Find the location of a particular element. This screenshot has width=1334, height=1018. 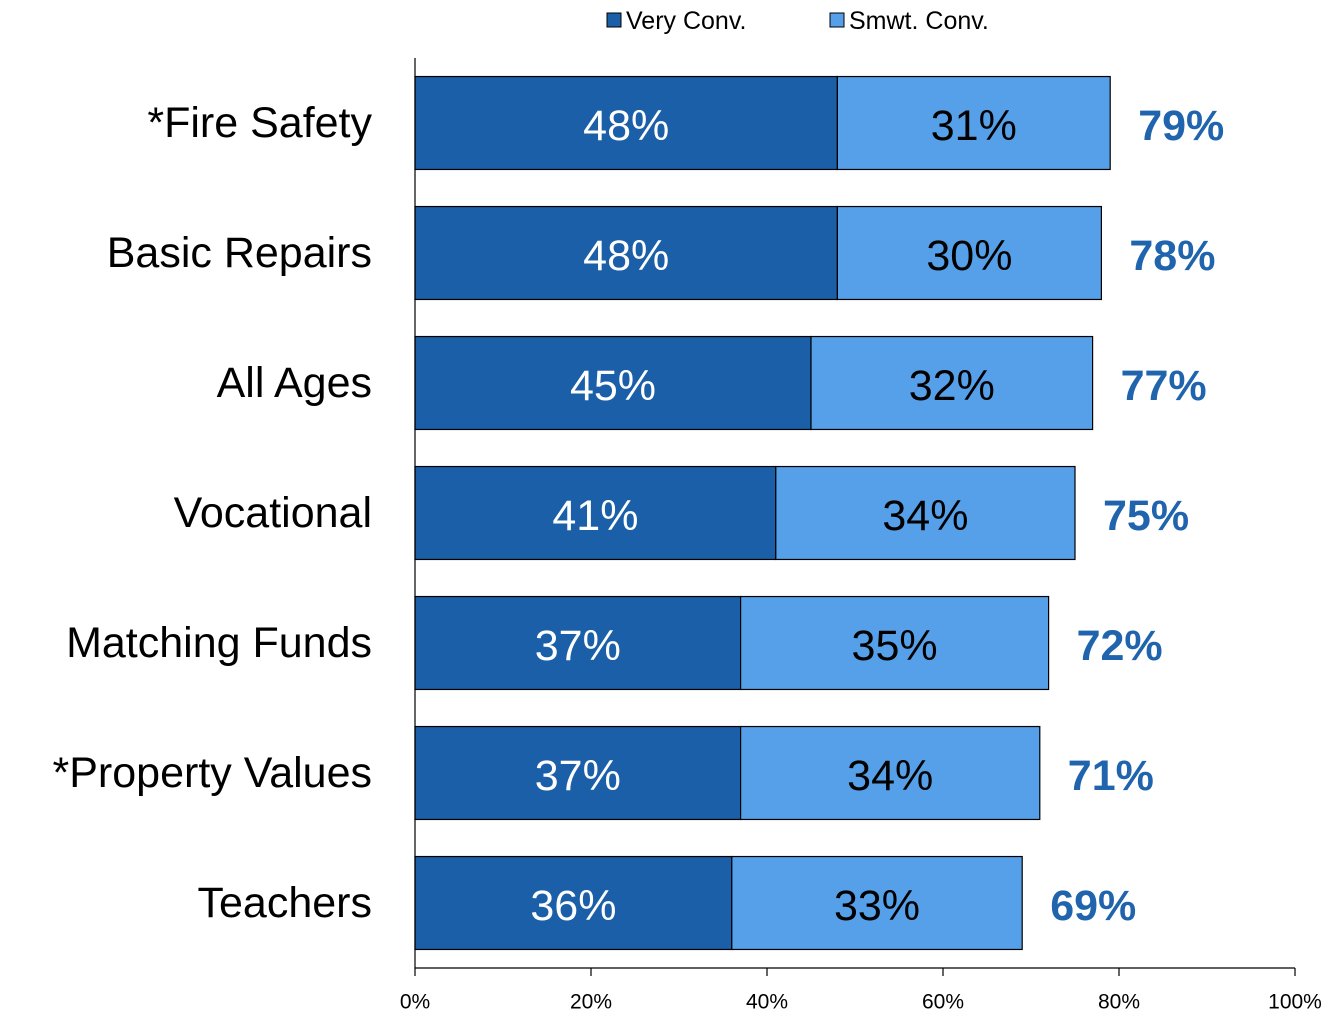

y-tick-label: Basic Repairs is located at coordinates (239, 253).